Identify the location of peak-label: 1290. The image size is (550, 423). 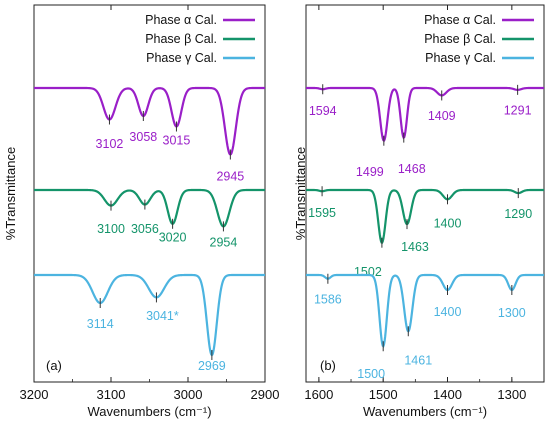
(518, 214).